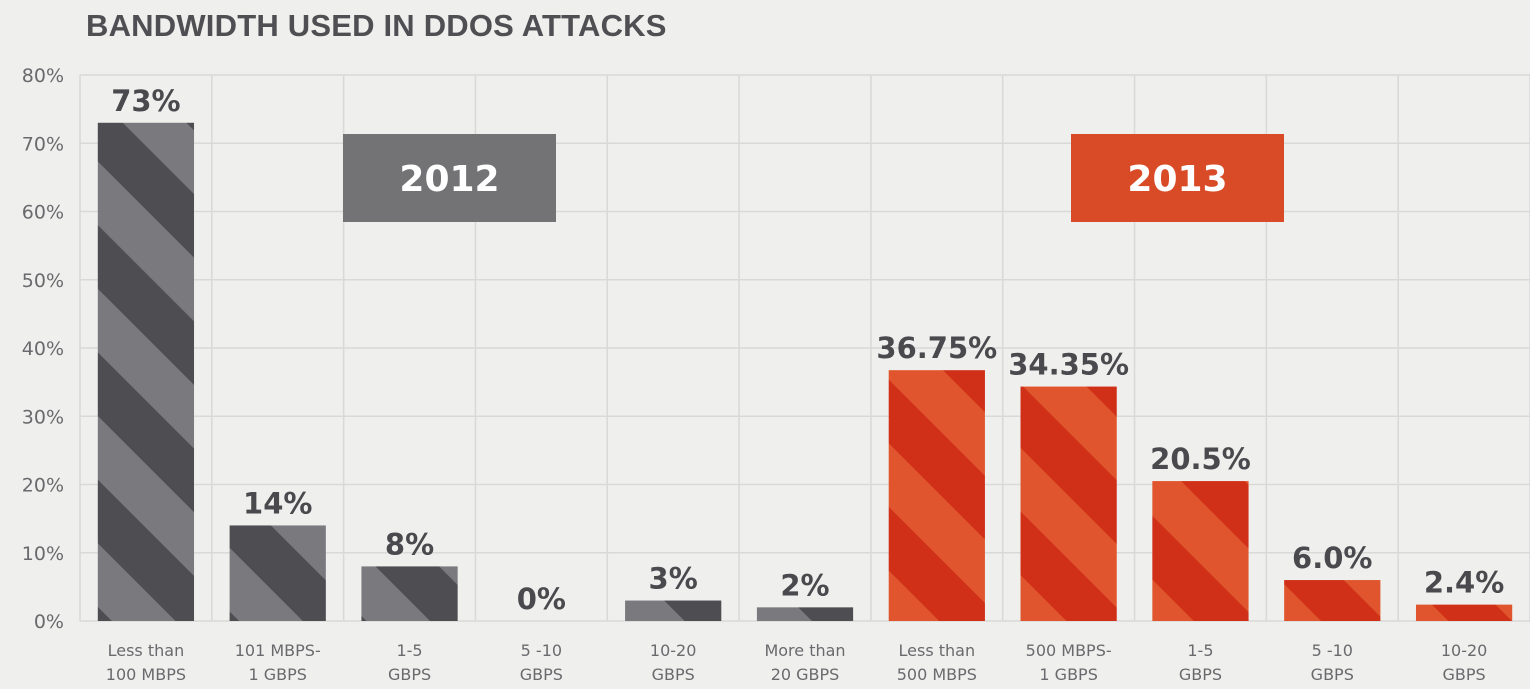  What do you see at coordinates (43, 281) in the screenshot?
I see `y-tick-label: 50%` at bounding box center [43, 281].